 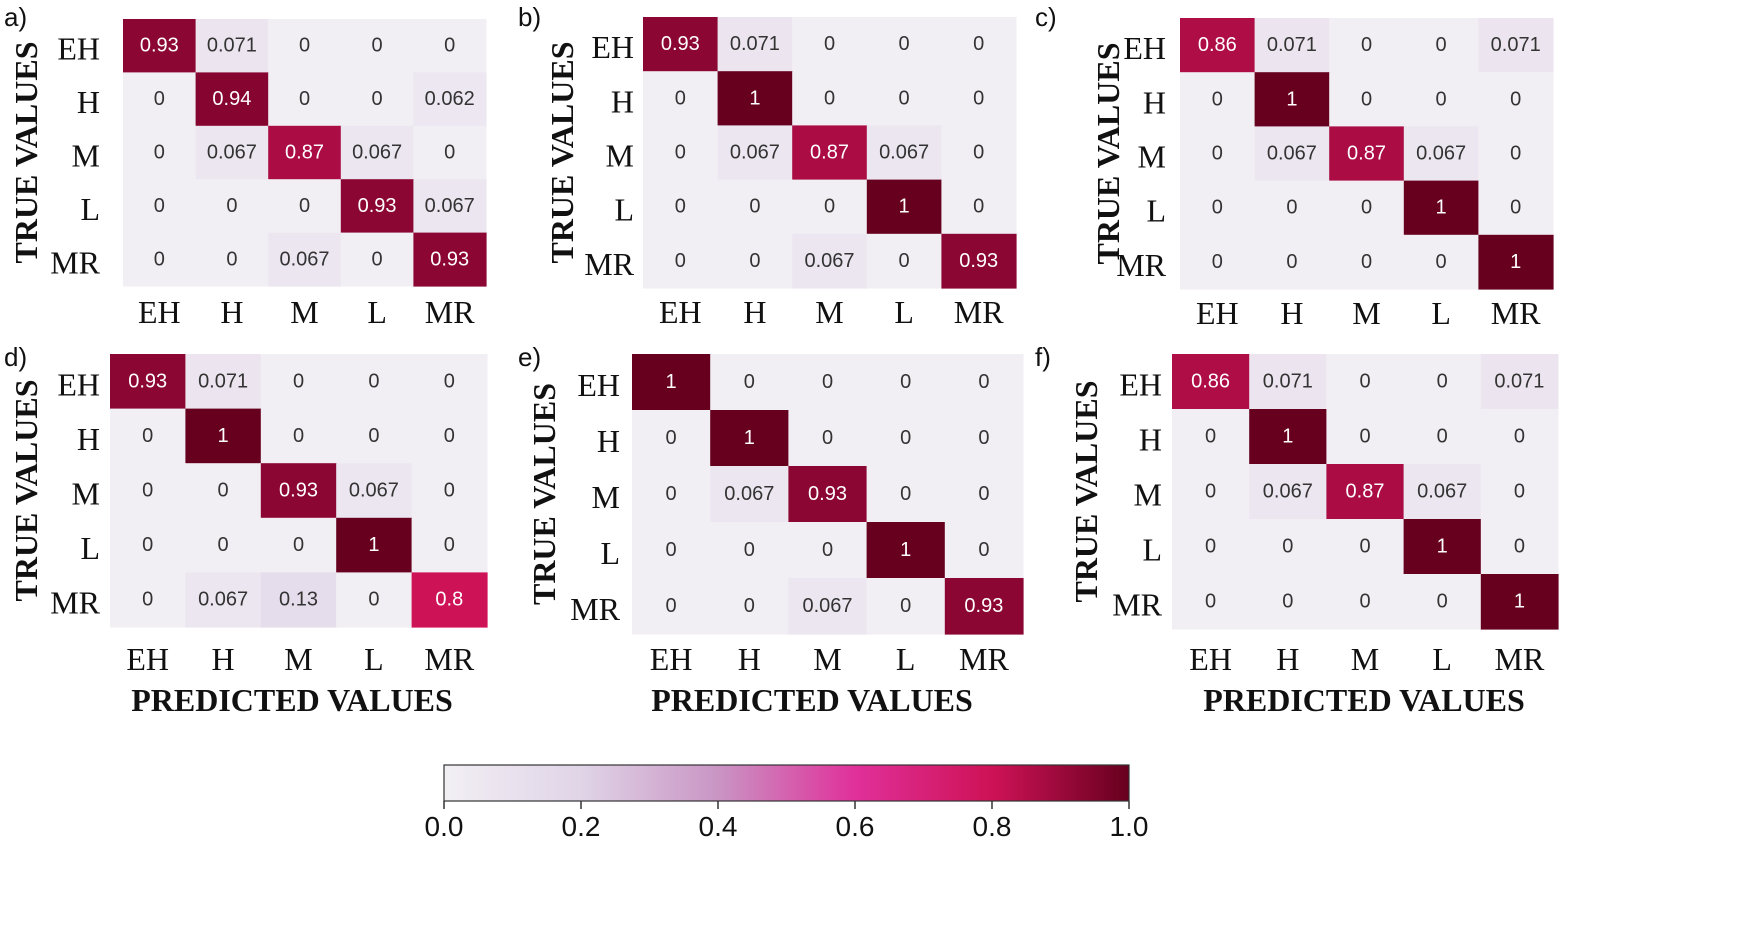 I want to click on col-tick-label: M, so click(x=827, y=659).